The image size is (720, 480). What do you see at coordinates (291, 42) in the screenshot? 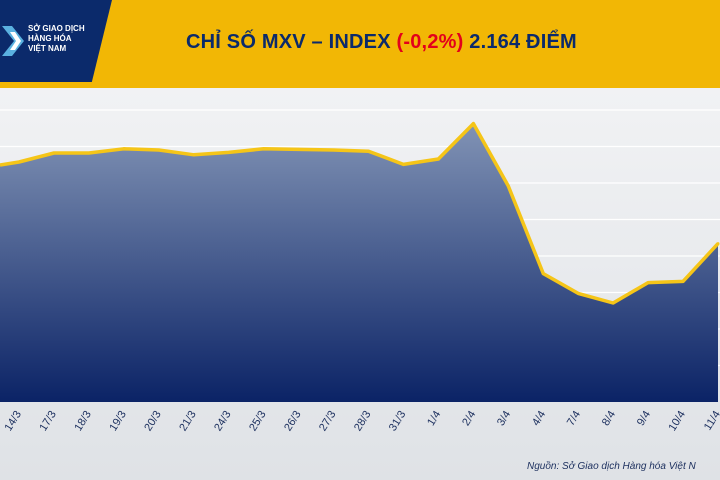
I see `title-prefix: CHỈ SỐ MXV – INDEX` at bounding box center [291, 42].